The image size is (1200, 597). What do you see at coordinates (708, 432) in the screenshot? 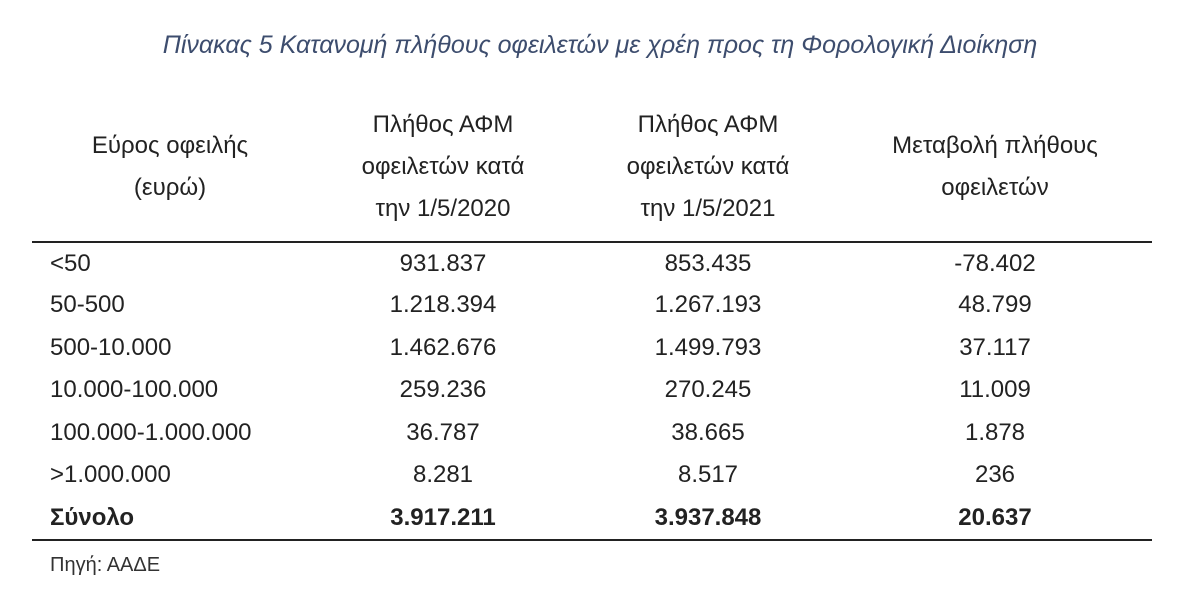
I see `cell: 38.665` at bounding box center [708, 432].